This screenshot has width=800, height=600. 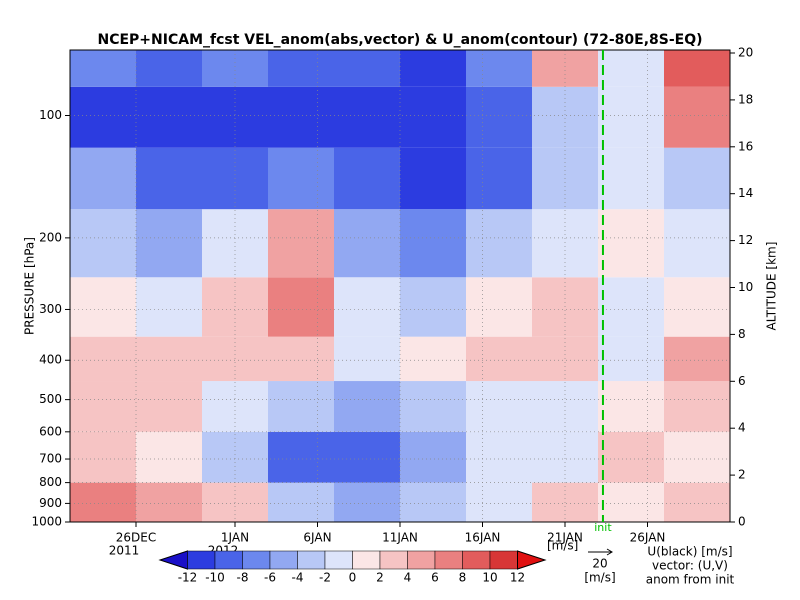 What do you see at coordinates (772, 286) in the screenshot?
I see `y2-axis-label: ALTITUDE [km]` at bounding box center [772, 286].